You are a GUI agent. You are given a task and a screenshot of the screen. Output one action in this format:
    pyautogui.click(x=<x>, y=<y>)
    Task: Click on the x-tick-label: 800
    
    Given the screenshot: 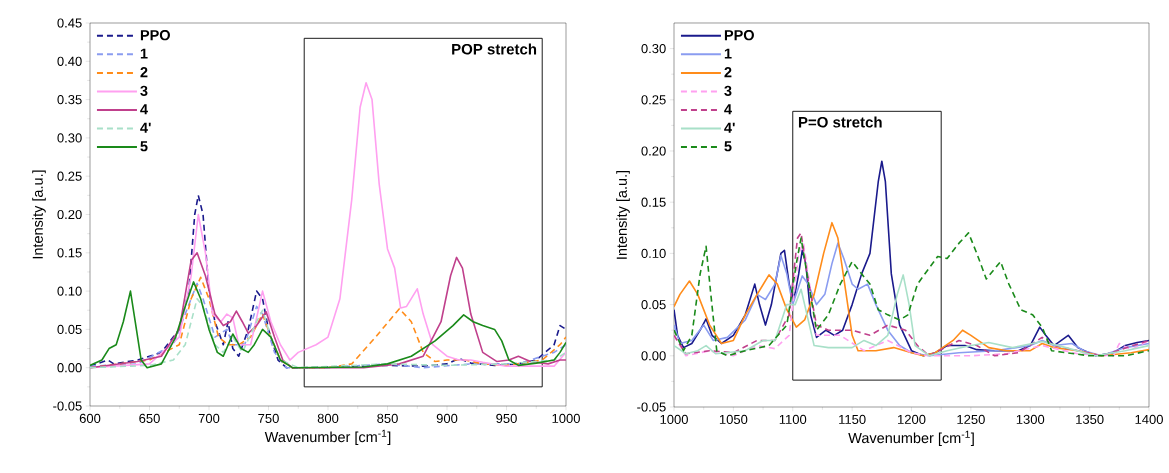 What is the action you would take?
    pyautogui.click(x=328, y=418)
    